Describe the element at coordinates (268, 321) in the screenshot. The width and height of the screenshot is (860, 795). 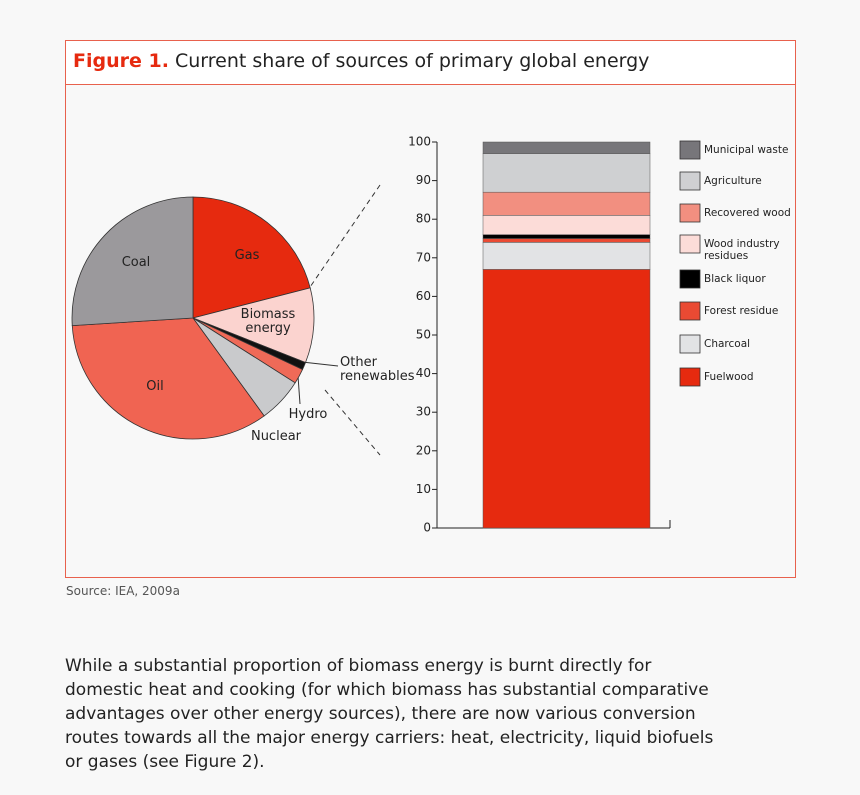
I see `slice-label: Biomass energy` at that location.